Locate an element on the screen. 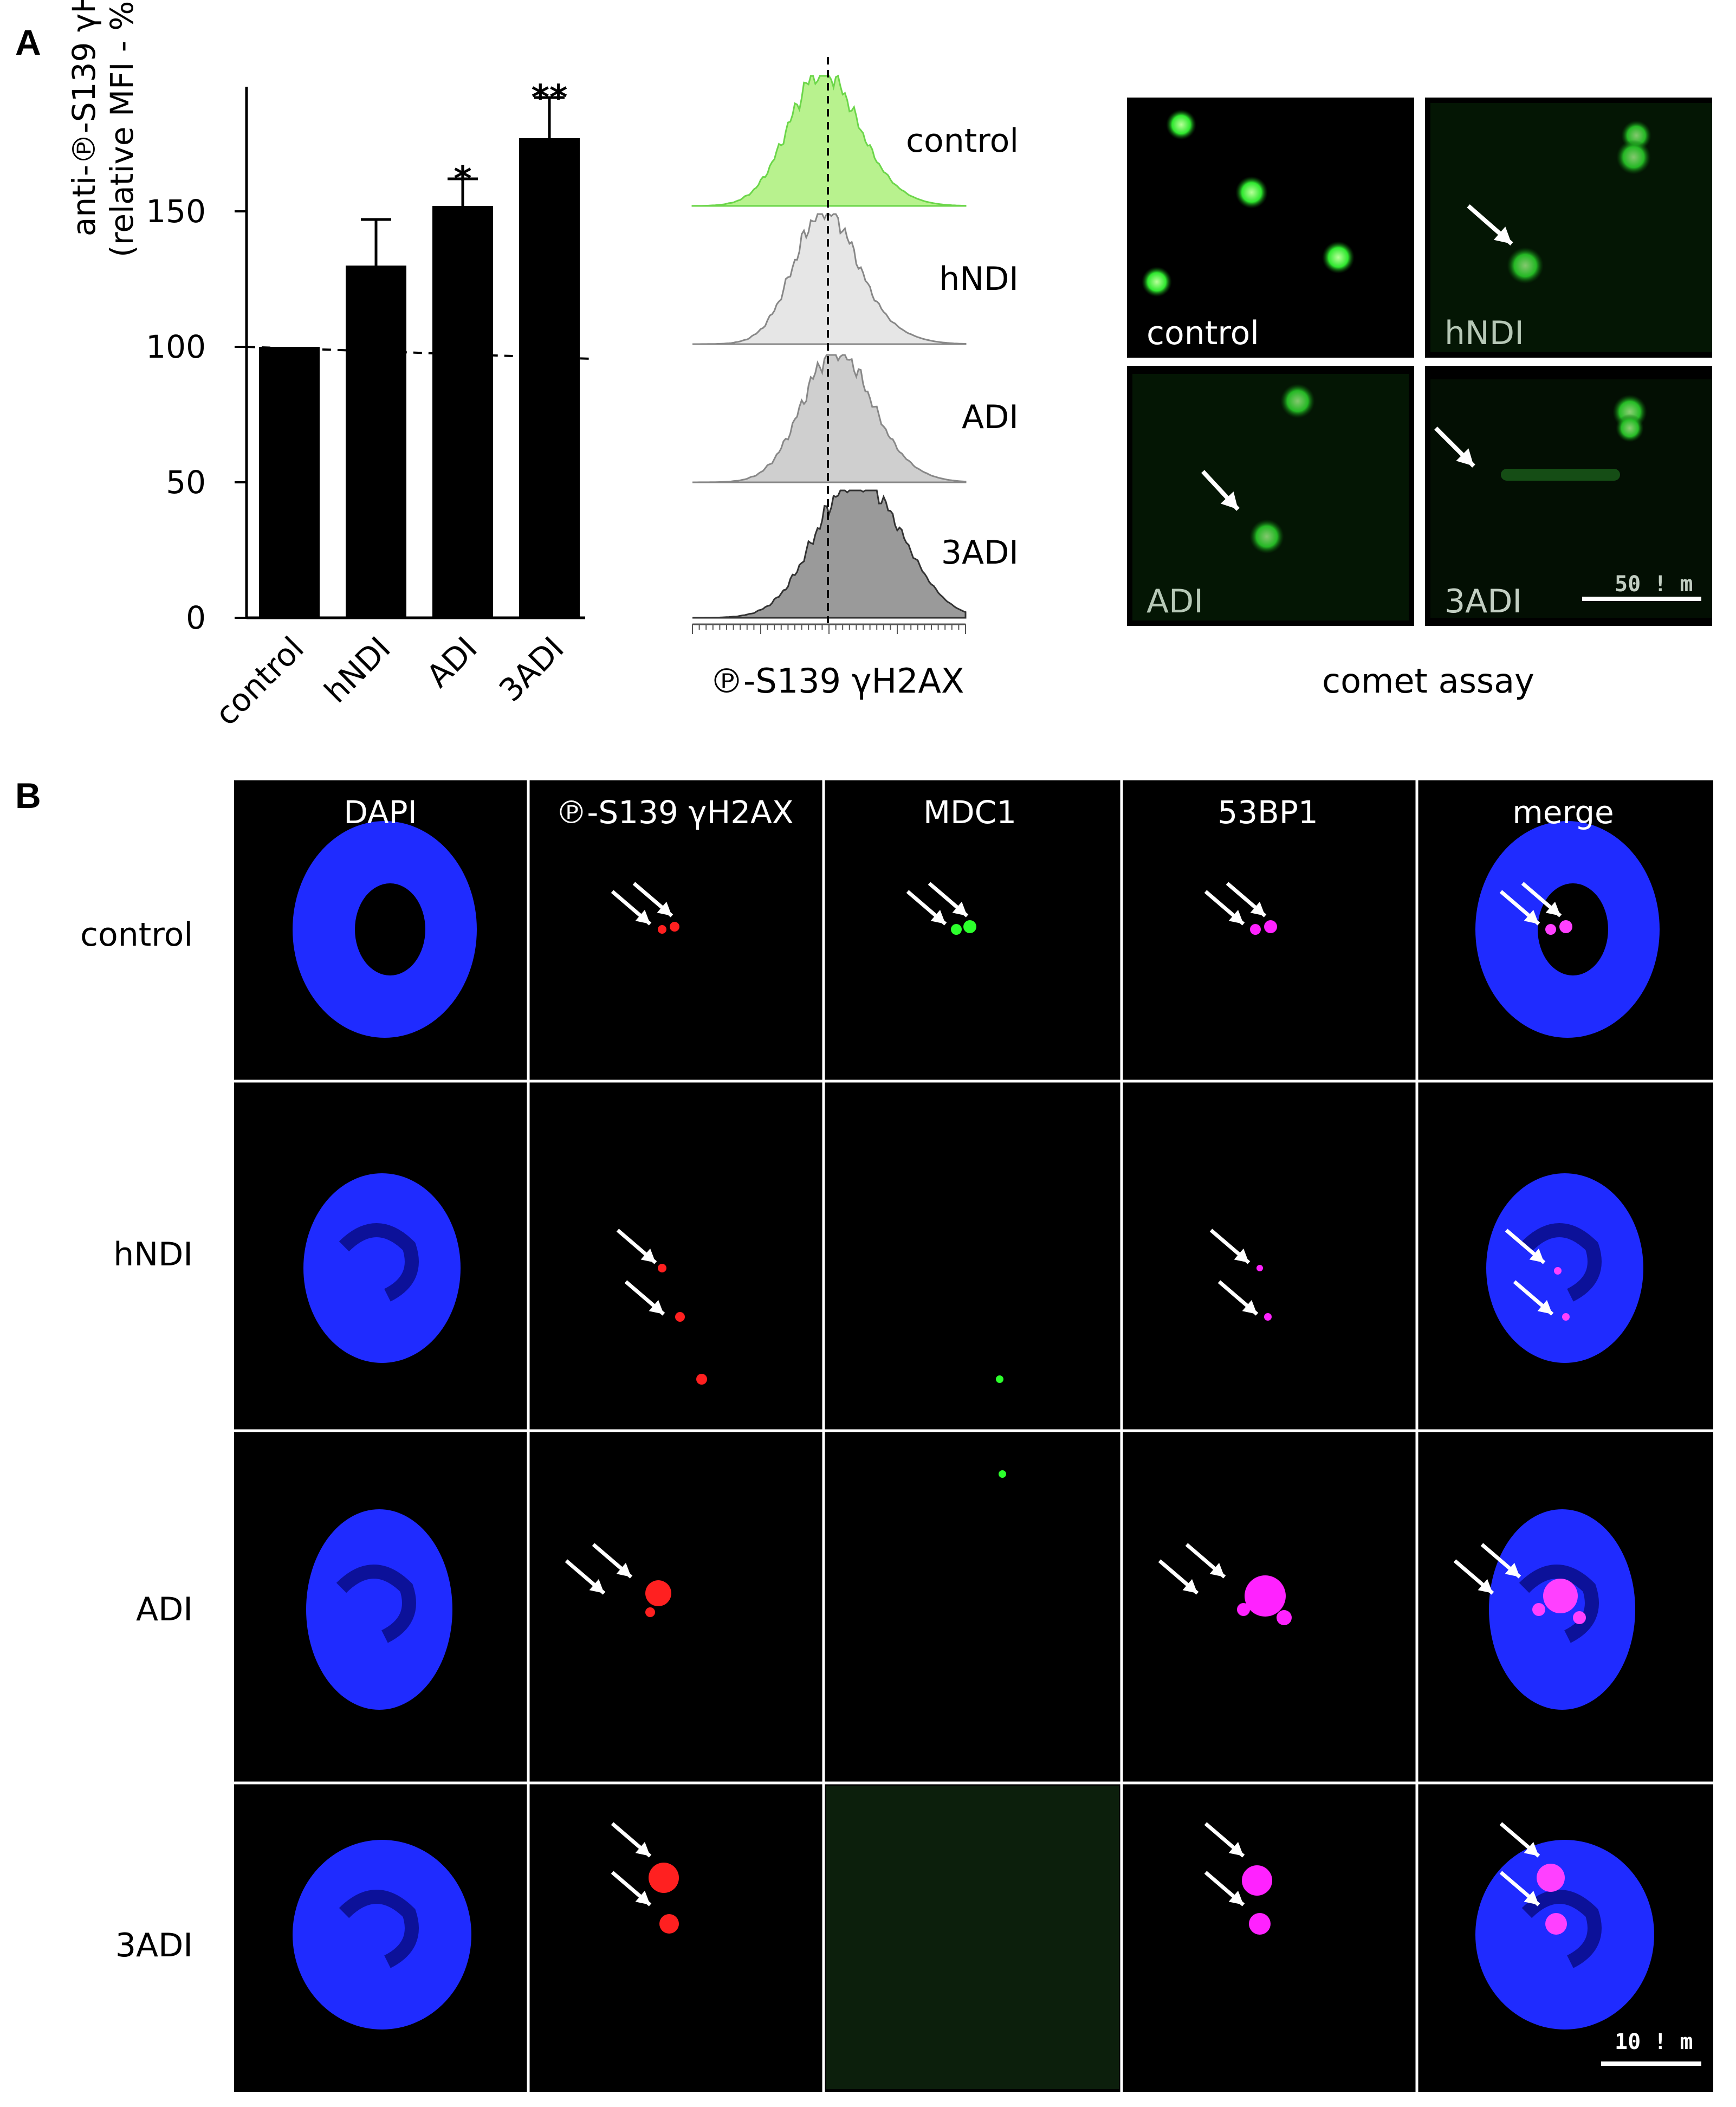  nucleus-cavity is located at coordinates (390, 929).